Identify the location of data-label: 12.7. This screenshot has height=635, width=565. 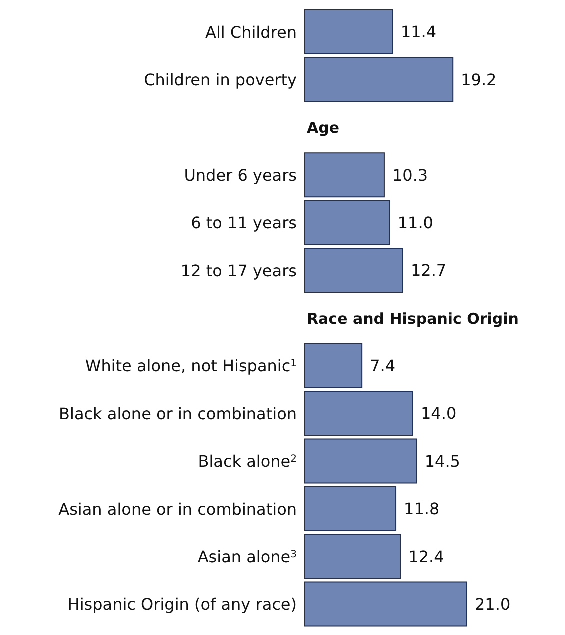
(428, 270).